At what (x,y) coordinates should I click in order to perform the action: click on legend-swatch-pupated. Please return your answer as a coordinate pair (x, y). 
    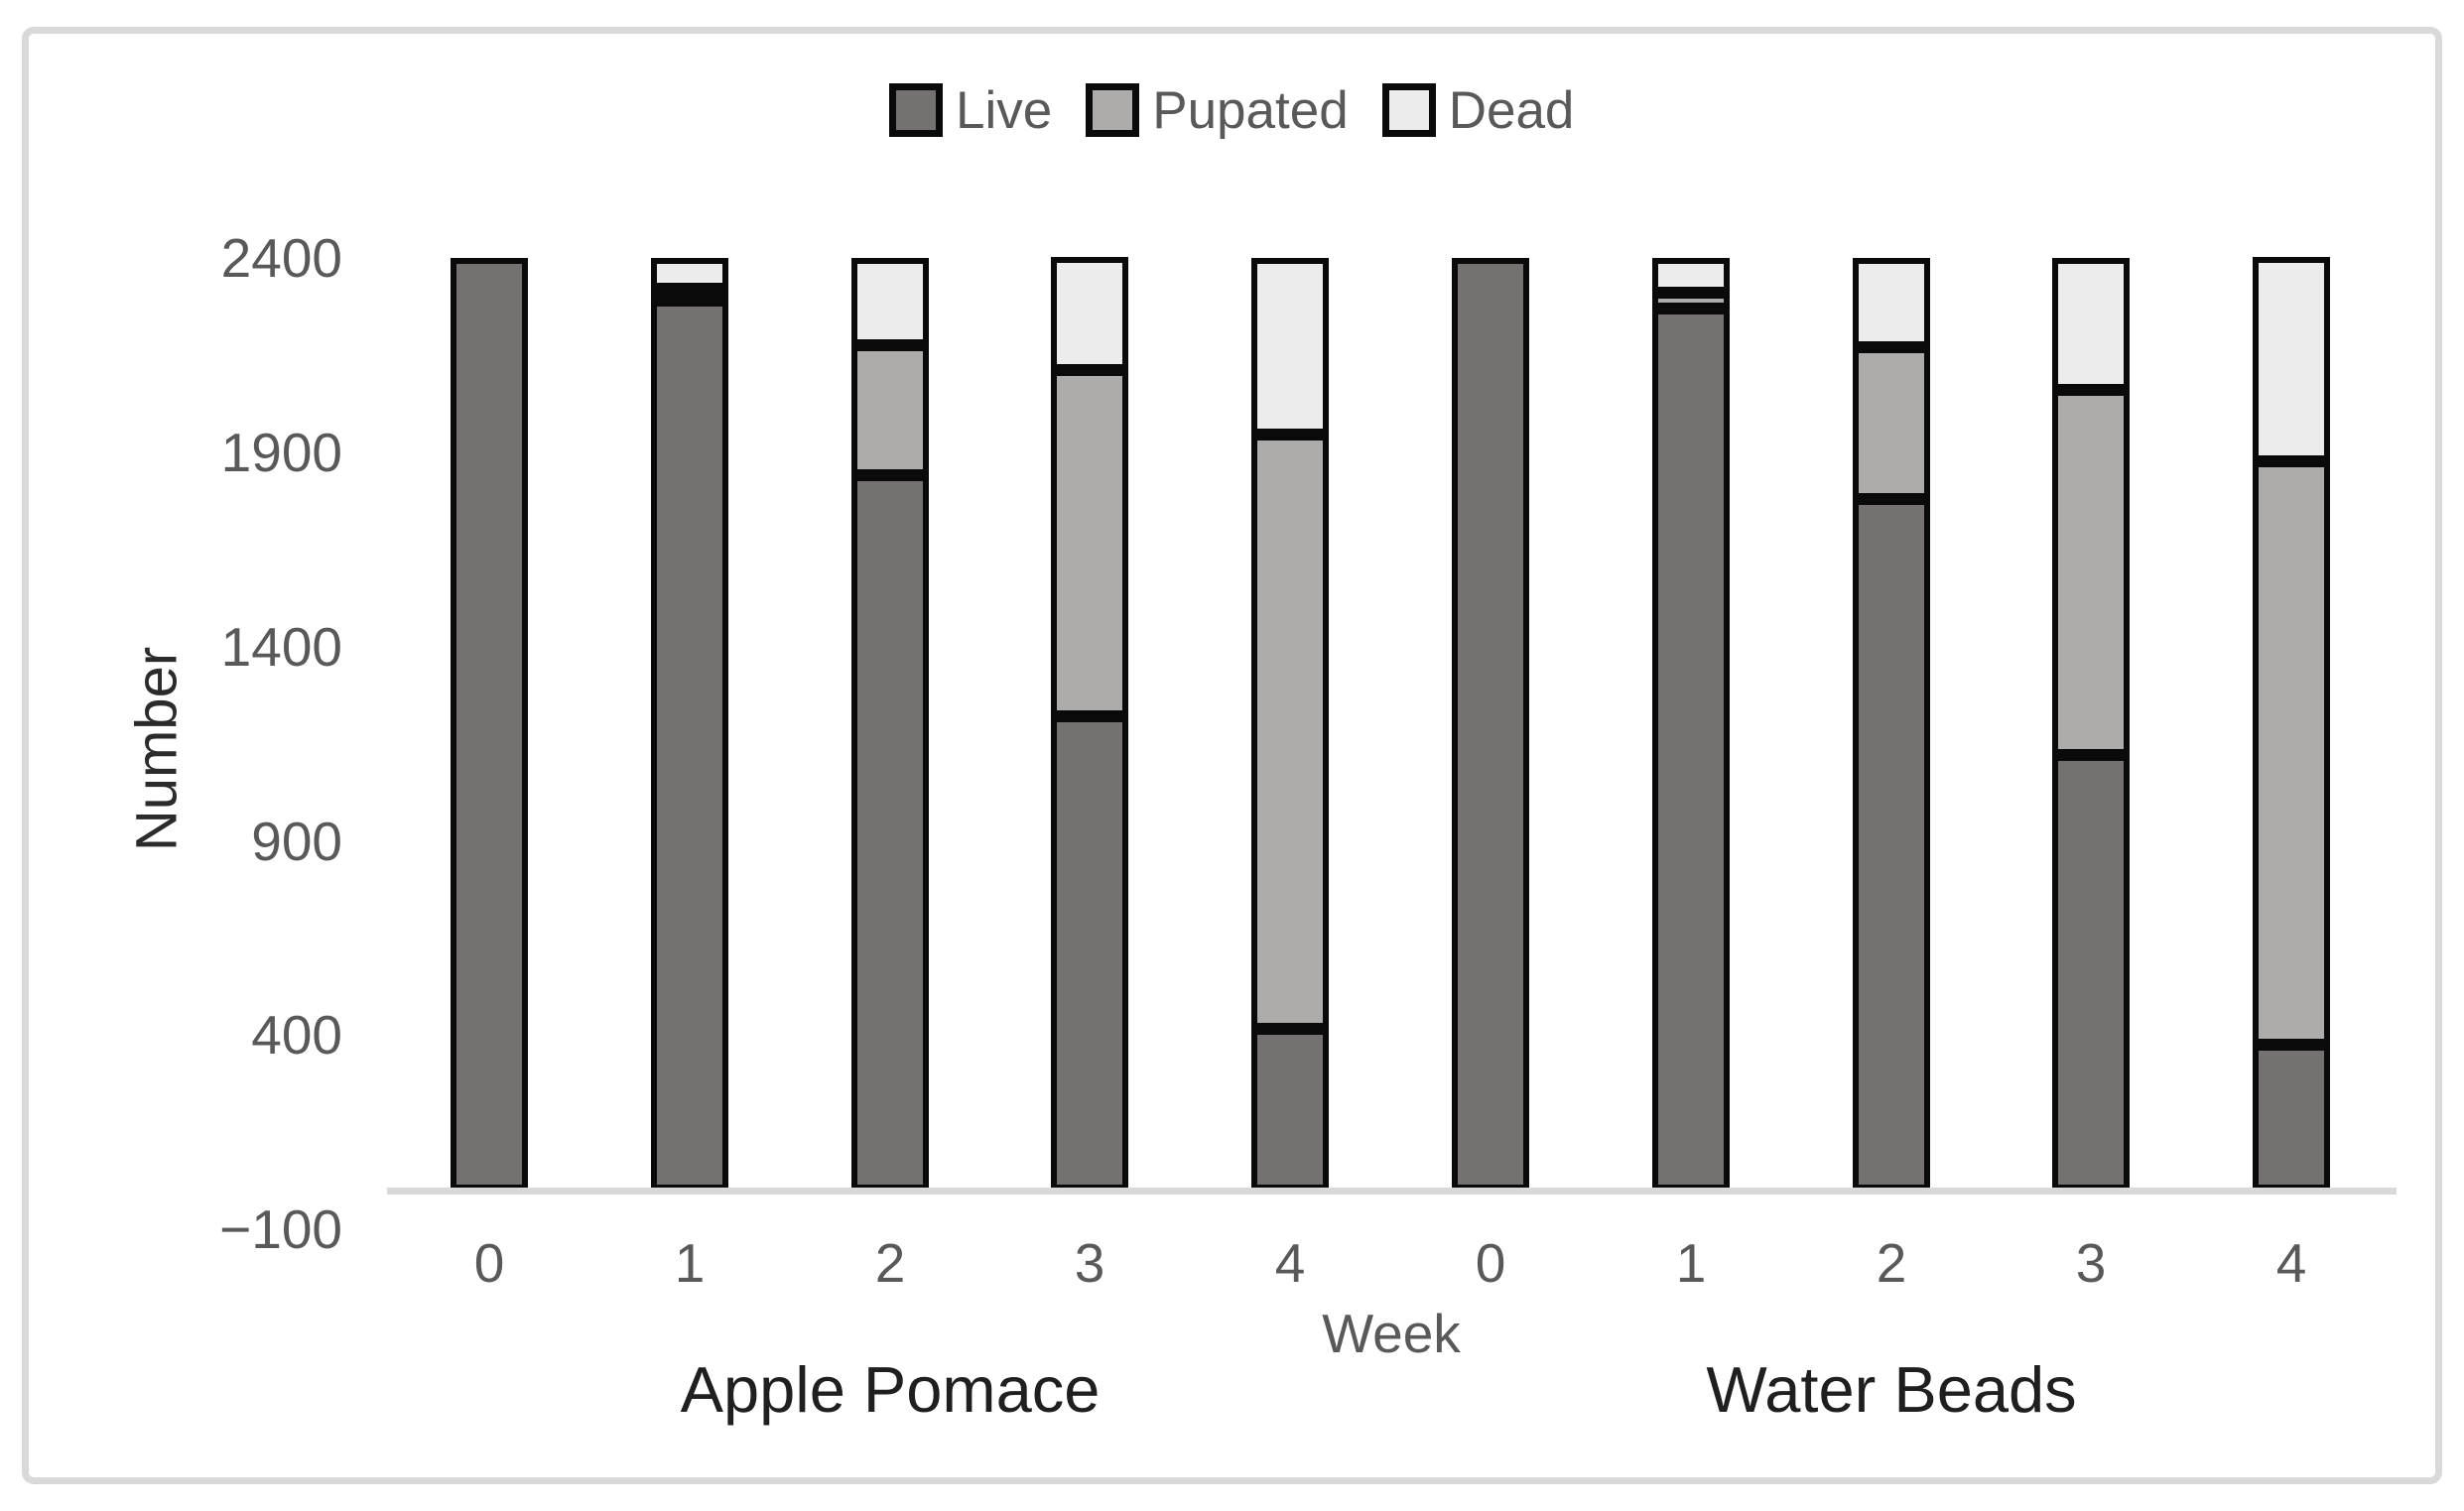
    Looking at the image, I should click on (1113, 110).